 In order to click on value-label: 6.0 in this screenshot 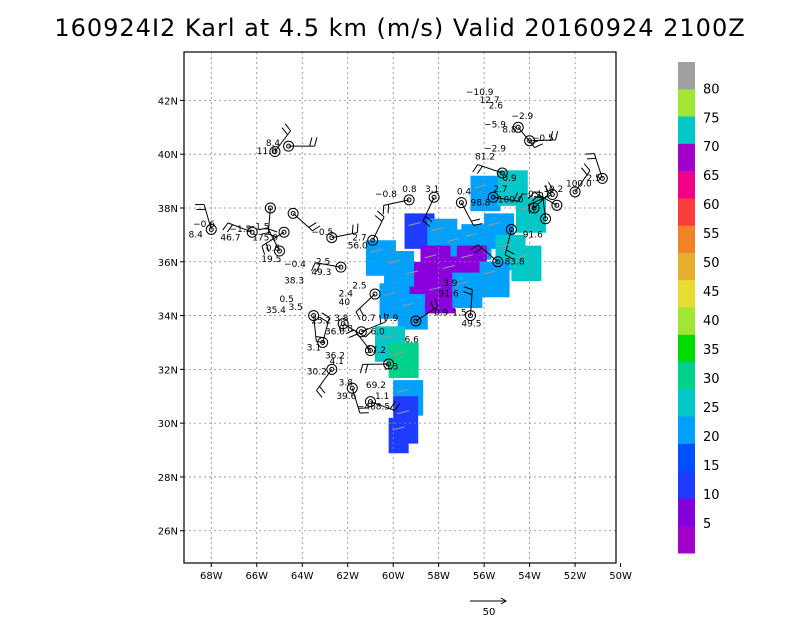, I will do `click(377, 332)`.